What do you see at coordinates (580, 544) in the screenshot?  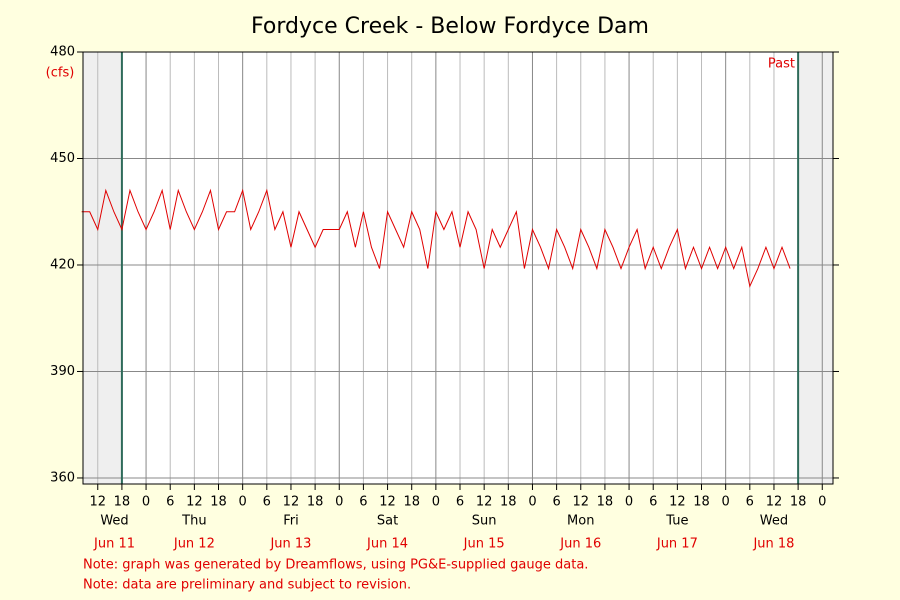 I see `date-label: Jun 16` at bounding box center [580, 544].